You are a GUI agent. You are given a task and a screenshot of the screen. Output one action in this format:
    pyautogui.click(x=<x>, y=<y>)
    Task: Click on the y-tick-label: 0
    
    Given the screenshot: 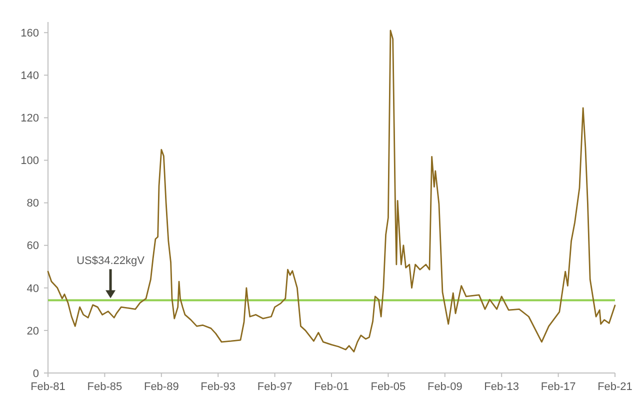 What is the action you would take?
    pyautogui.click(x=35, y=374)
    